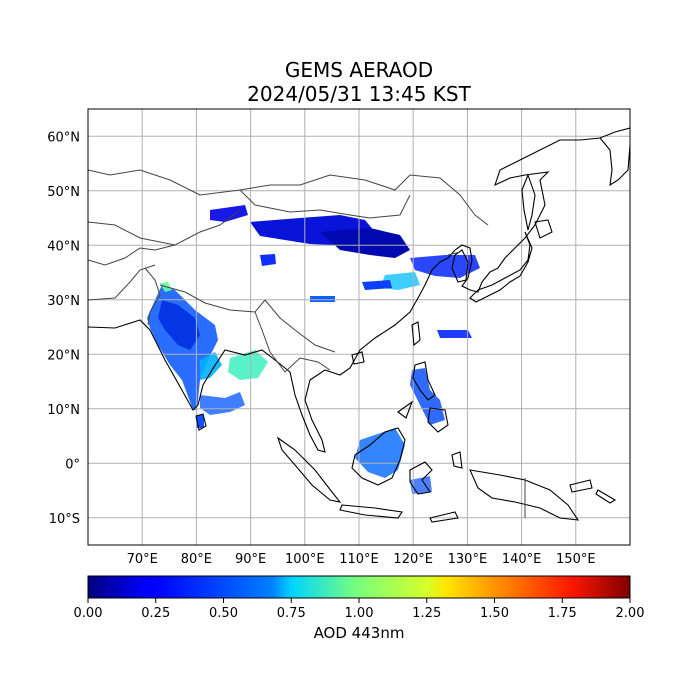  What do you see at coordinates (63, 355) in the screenshot?
I see `lat-tick-label: 20°N` at bounding box center [63, 355].